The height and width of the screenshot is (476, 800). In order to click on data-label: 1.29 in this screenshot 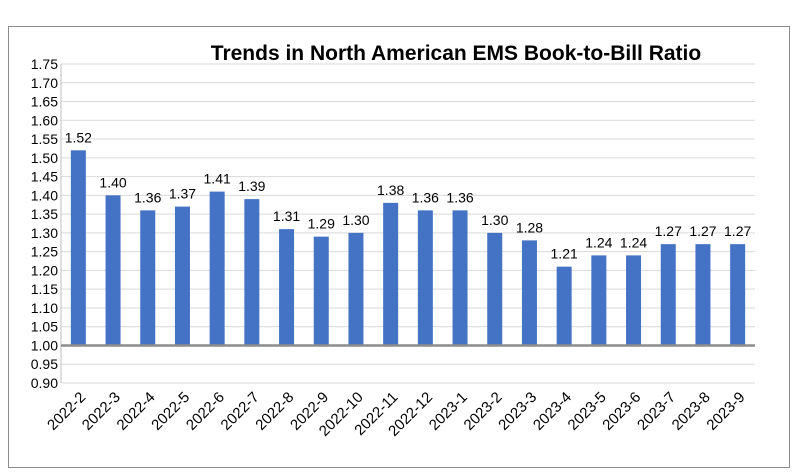, I will do `click(321, 224)`.